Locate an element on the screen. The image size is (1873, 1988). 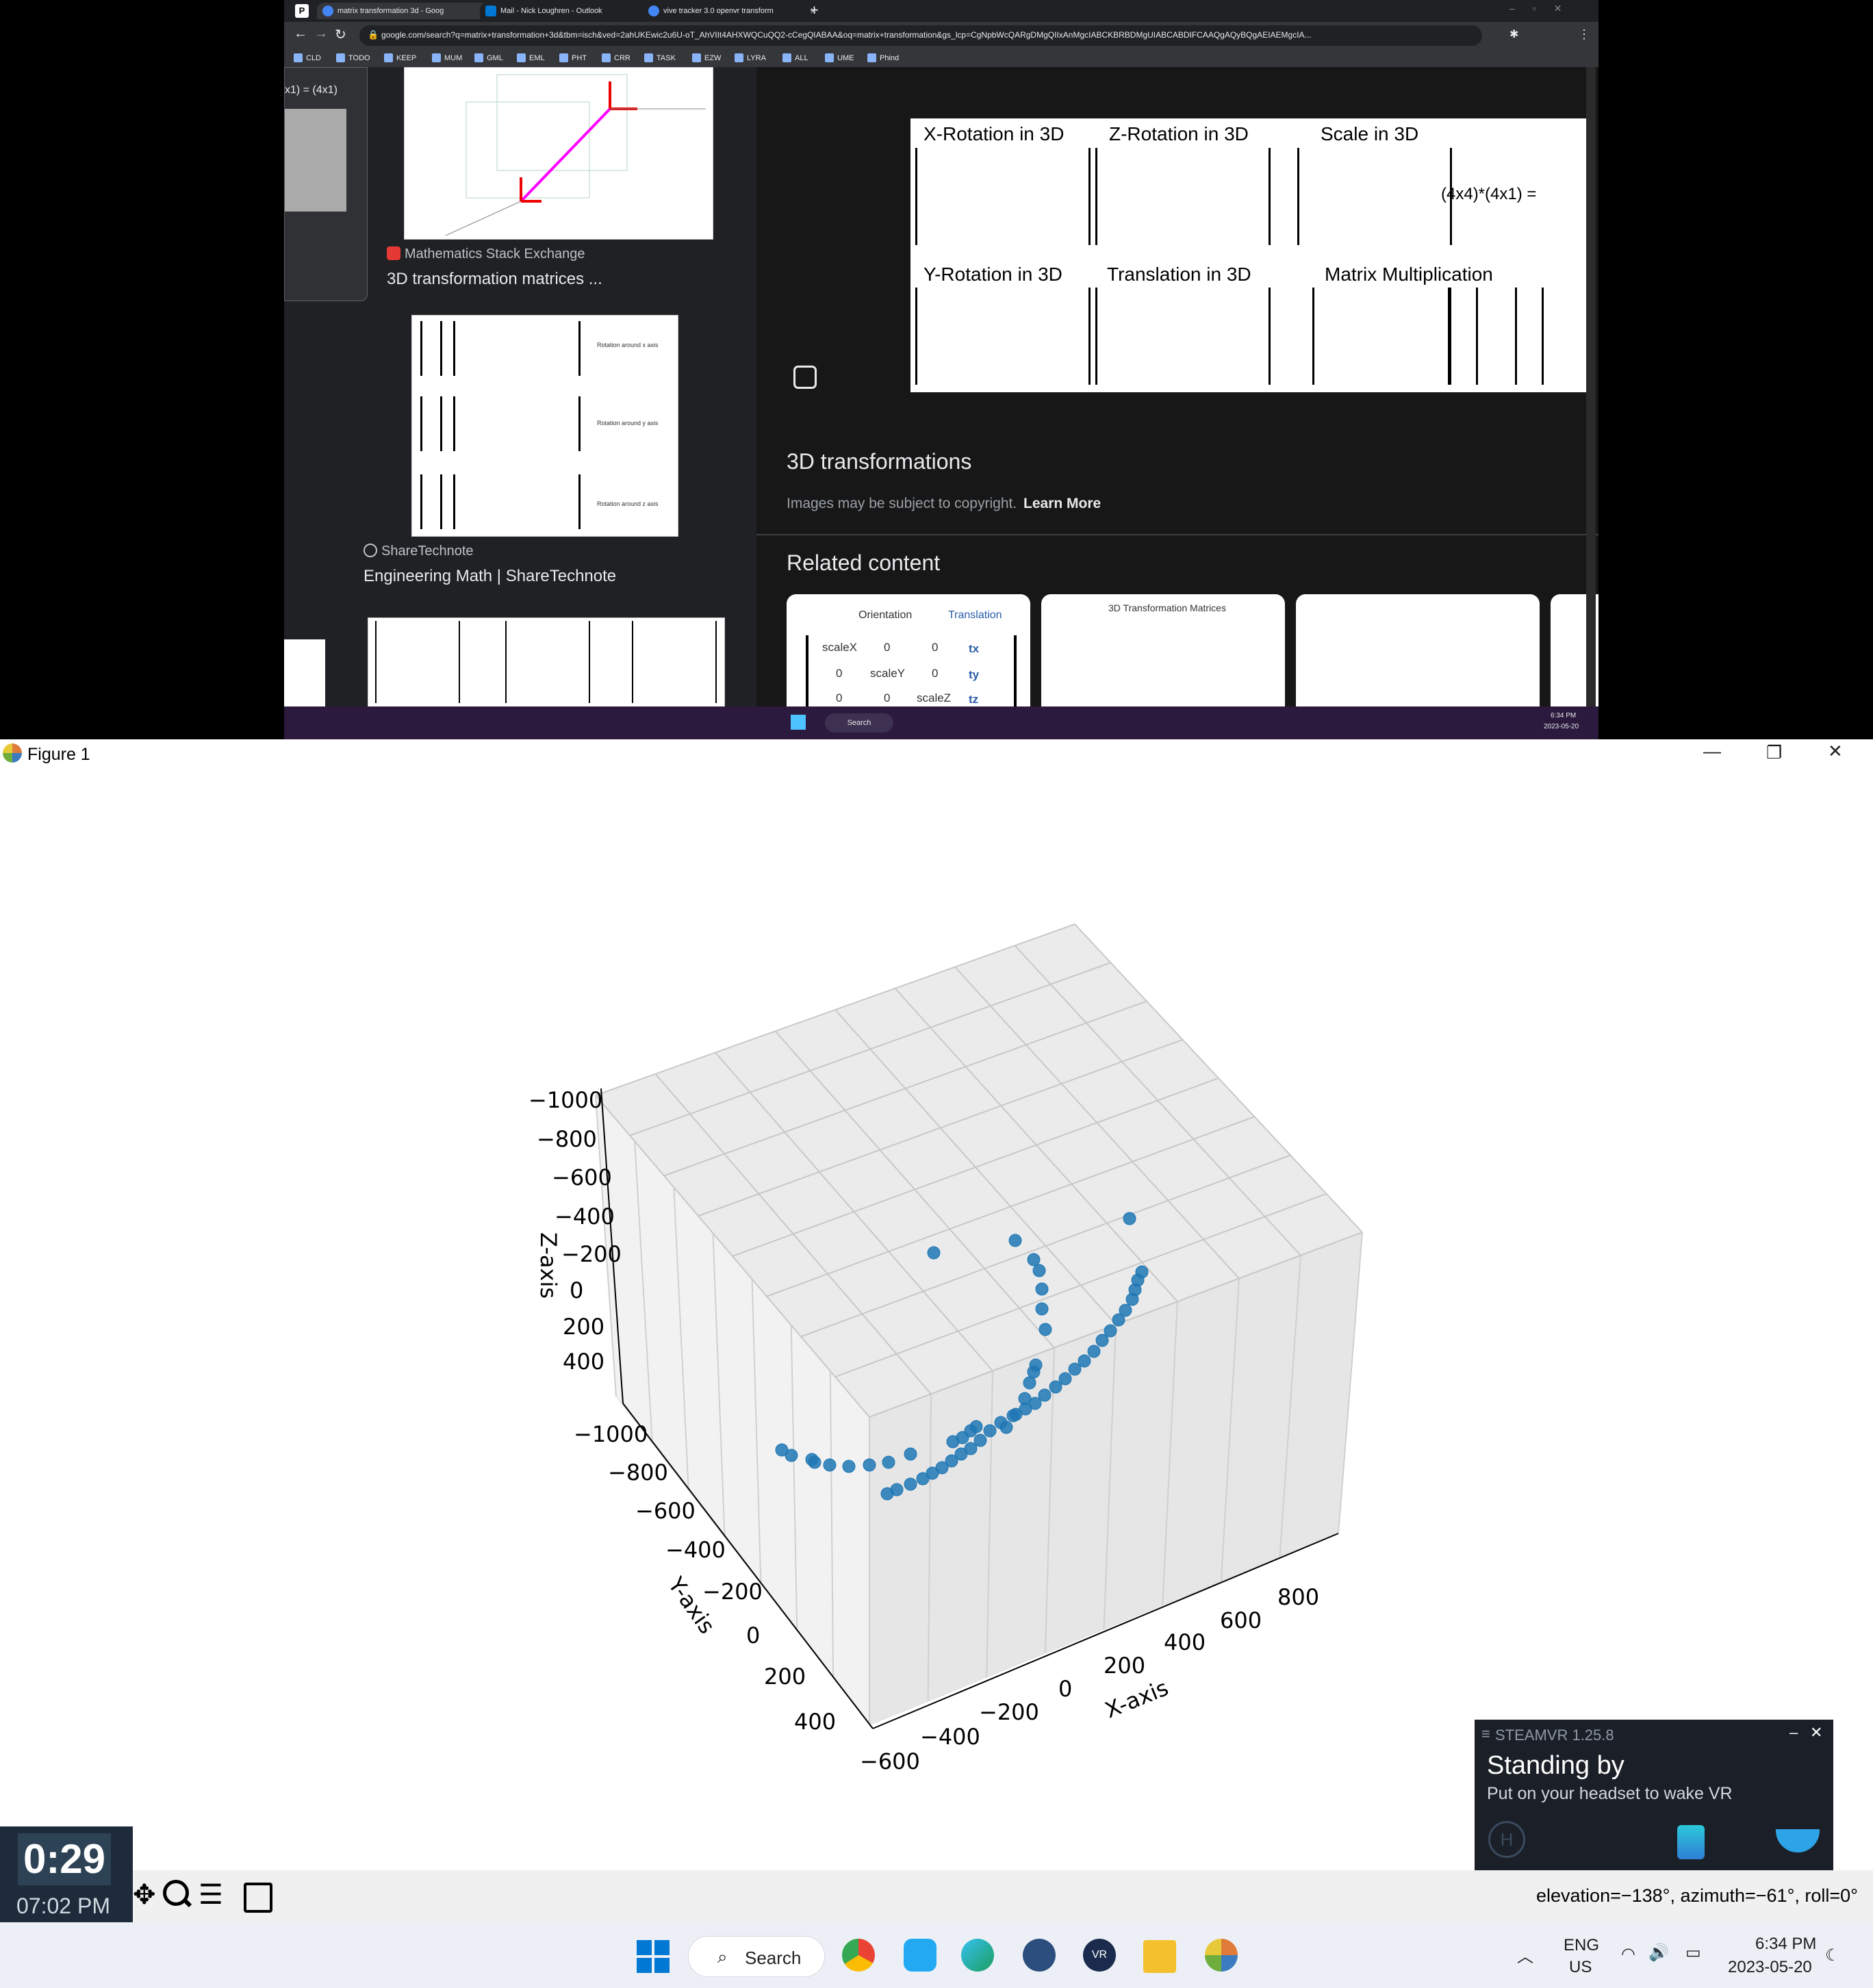
bookmark-ume: UME is located at coordinates (840, 58).